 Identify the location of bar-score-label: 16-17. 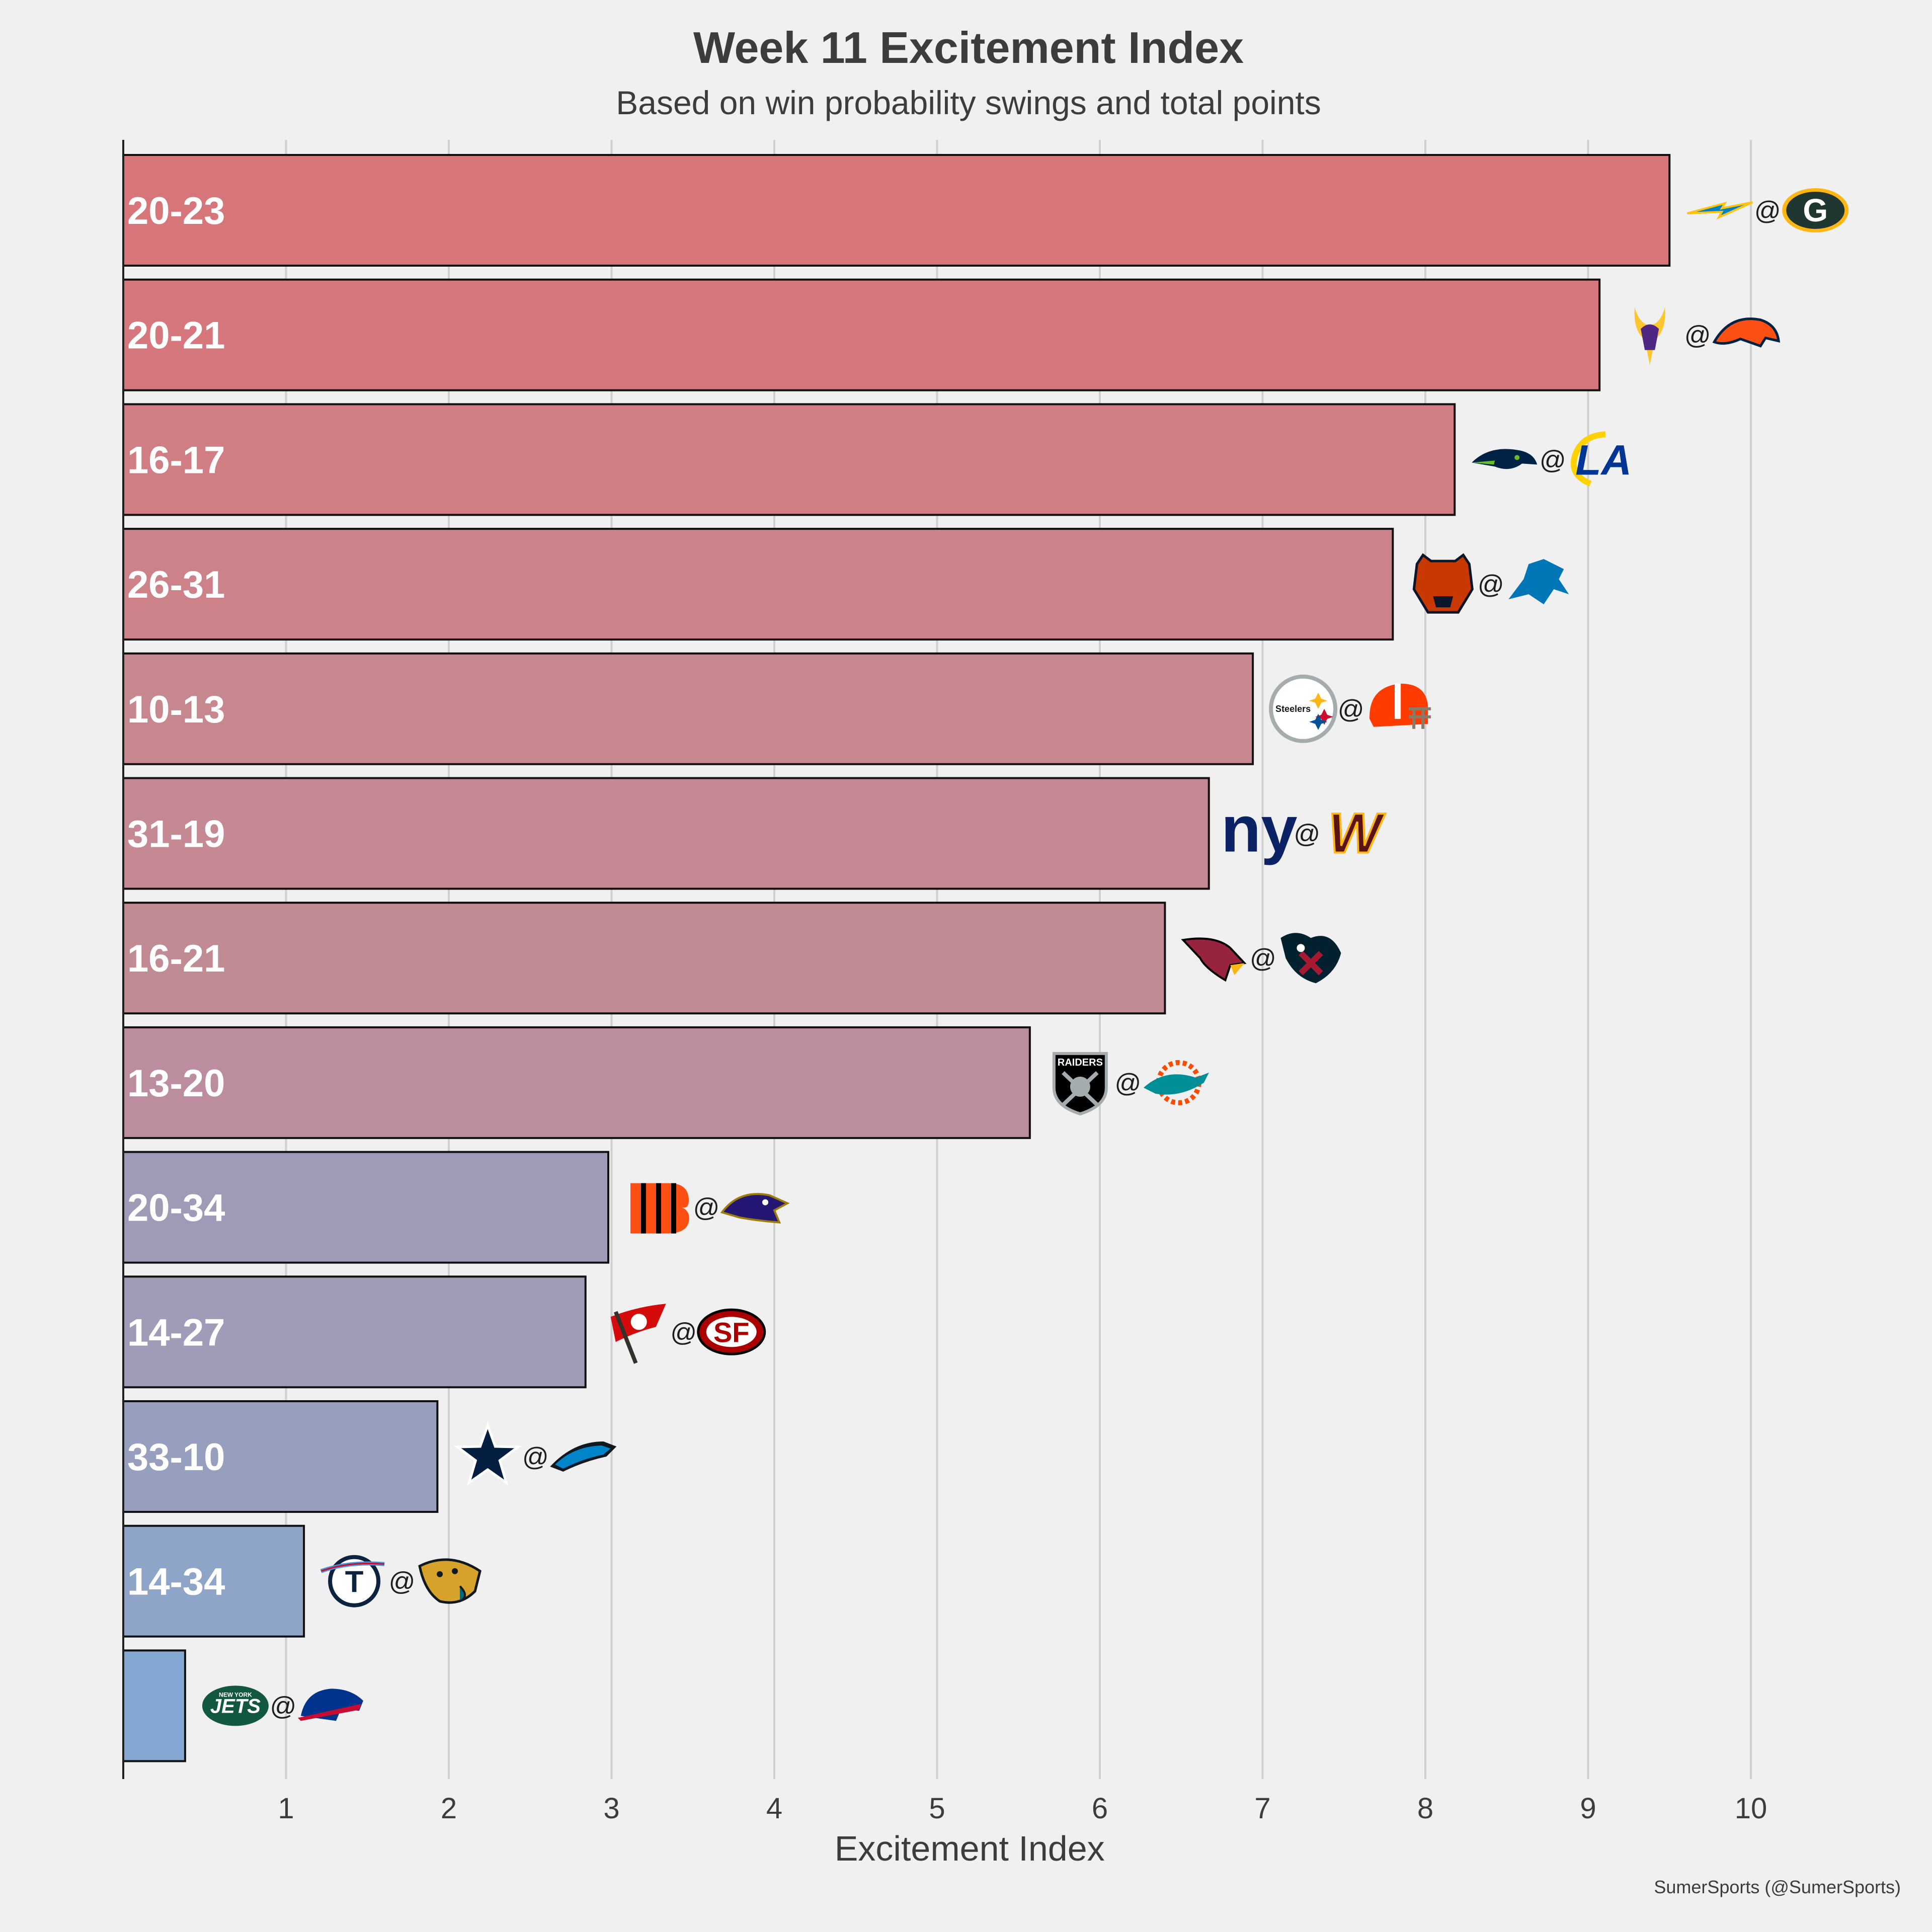
(176, 460).